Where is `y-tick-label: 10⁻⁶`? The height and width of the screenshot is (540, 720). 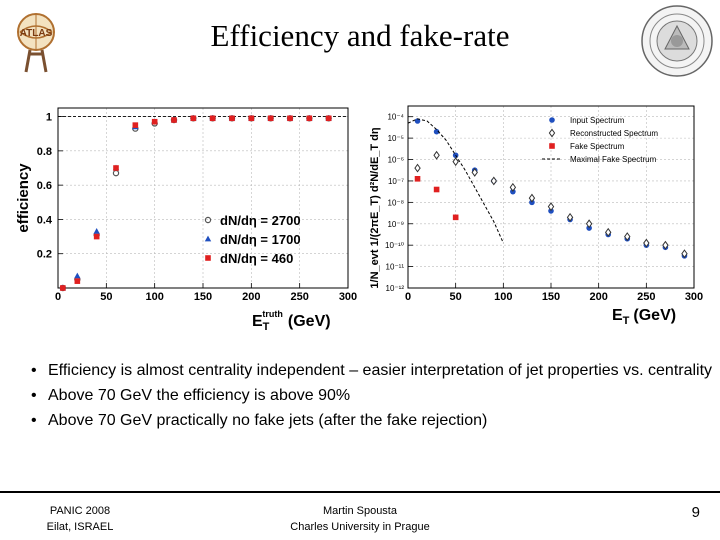
y-tick-label: 10⁻⁶ is located at coordinates (396, 160).